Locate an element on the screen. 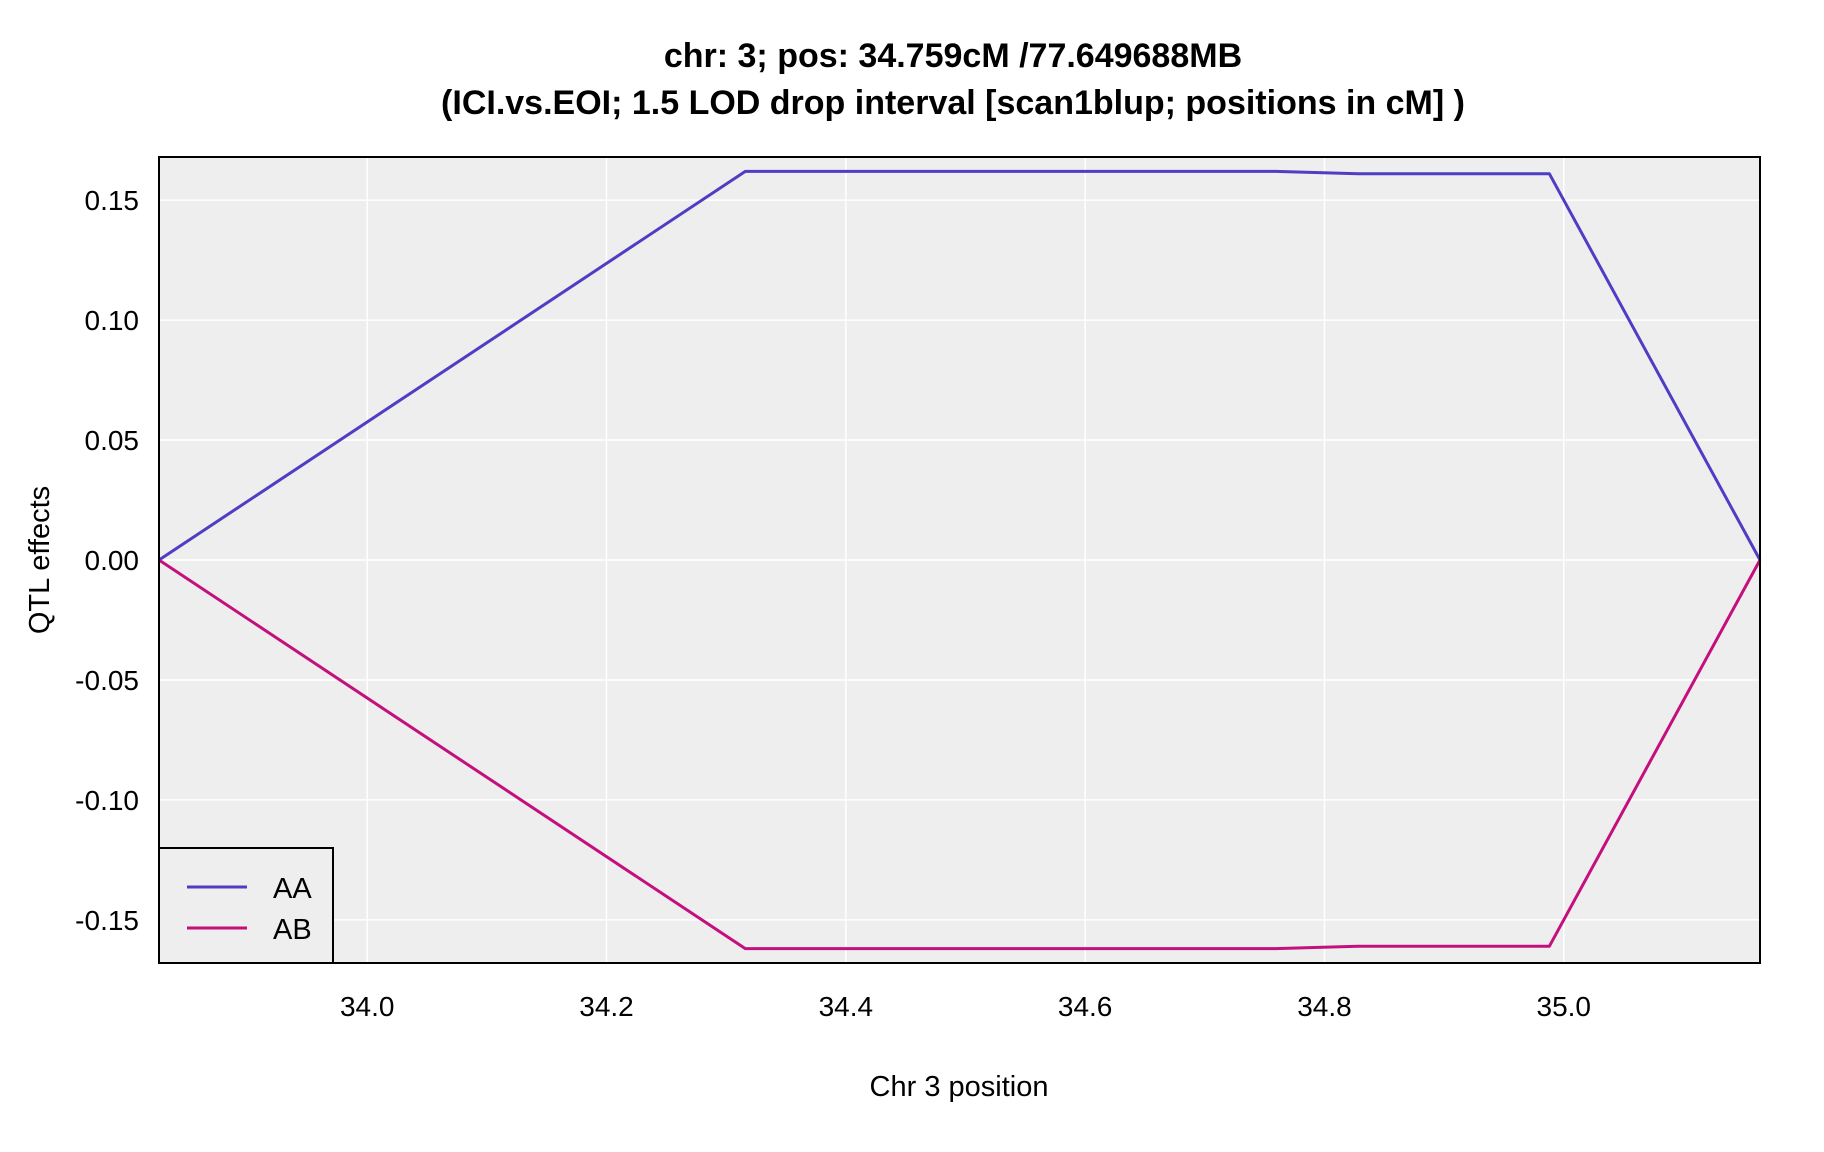 The width and height of the screenshot is (1824, 1152). legend-label-aa: AA is located at coordinates (292, 889).